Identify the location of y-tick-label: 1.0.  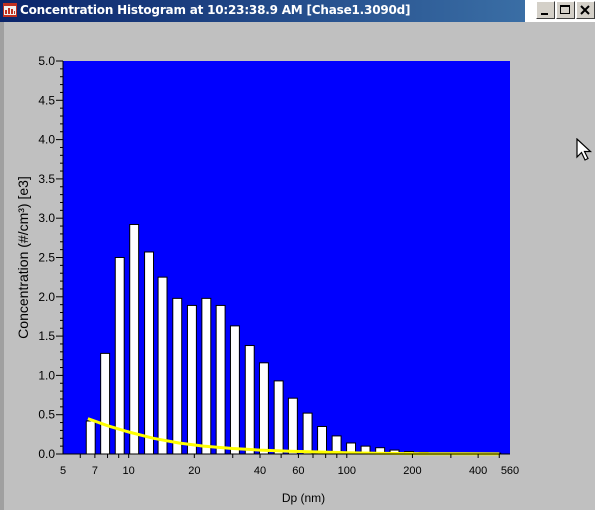
(46, 375).